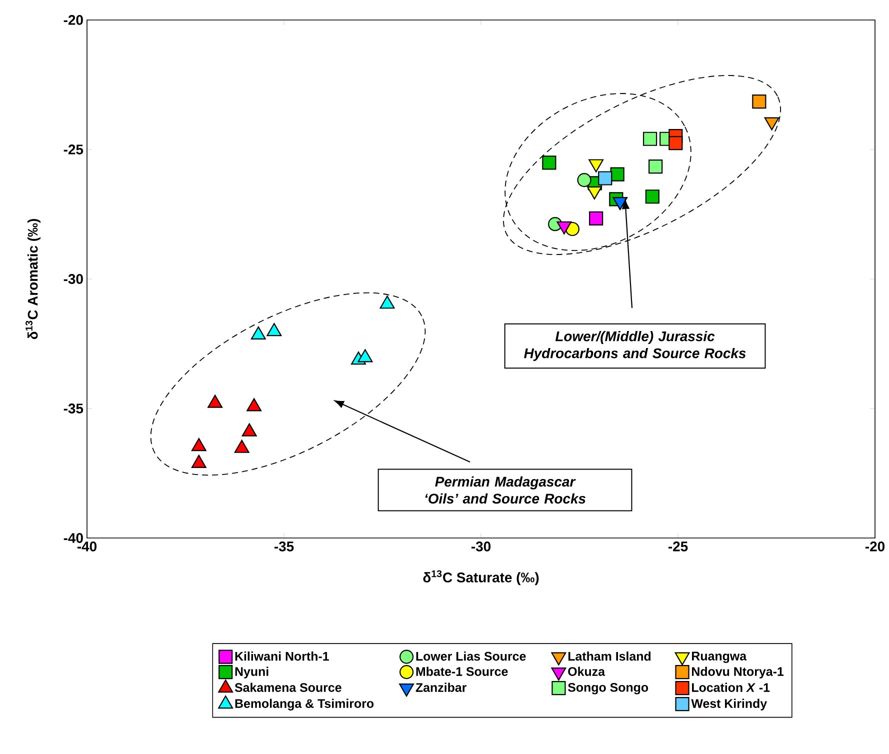  I want to click on legend-label: Sakamena Source, so click(288, 687).